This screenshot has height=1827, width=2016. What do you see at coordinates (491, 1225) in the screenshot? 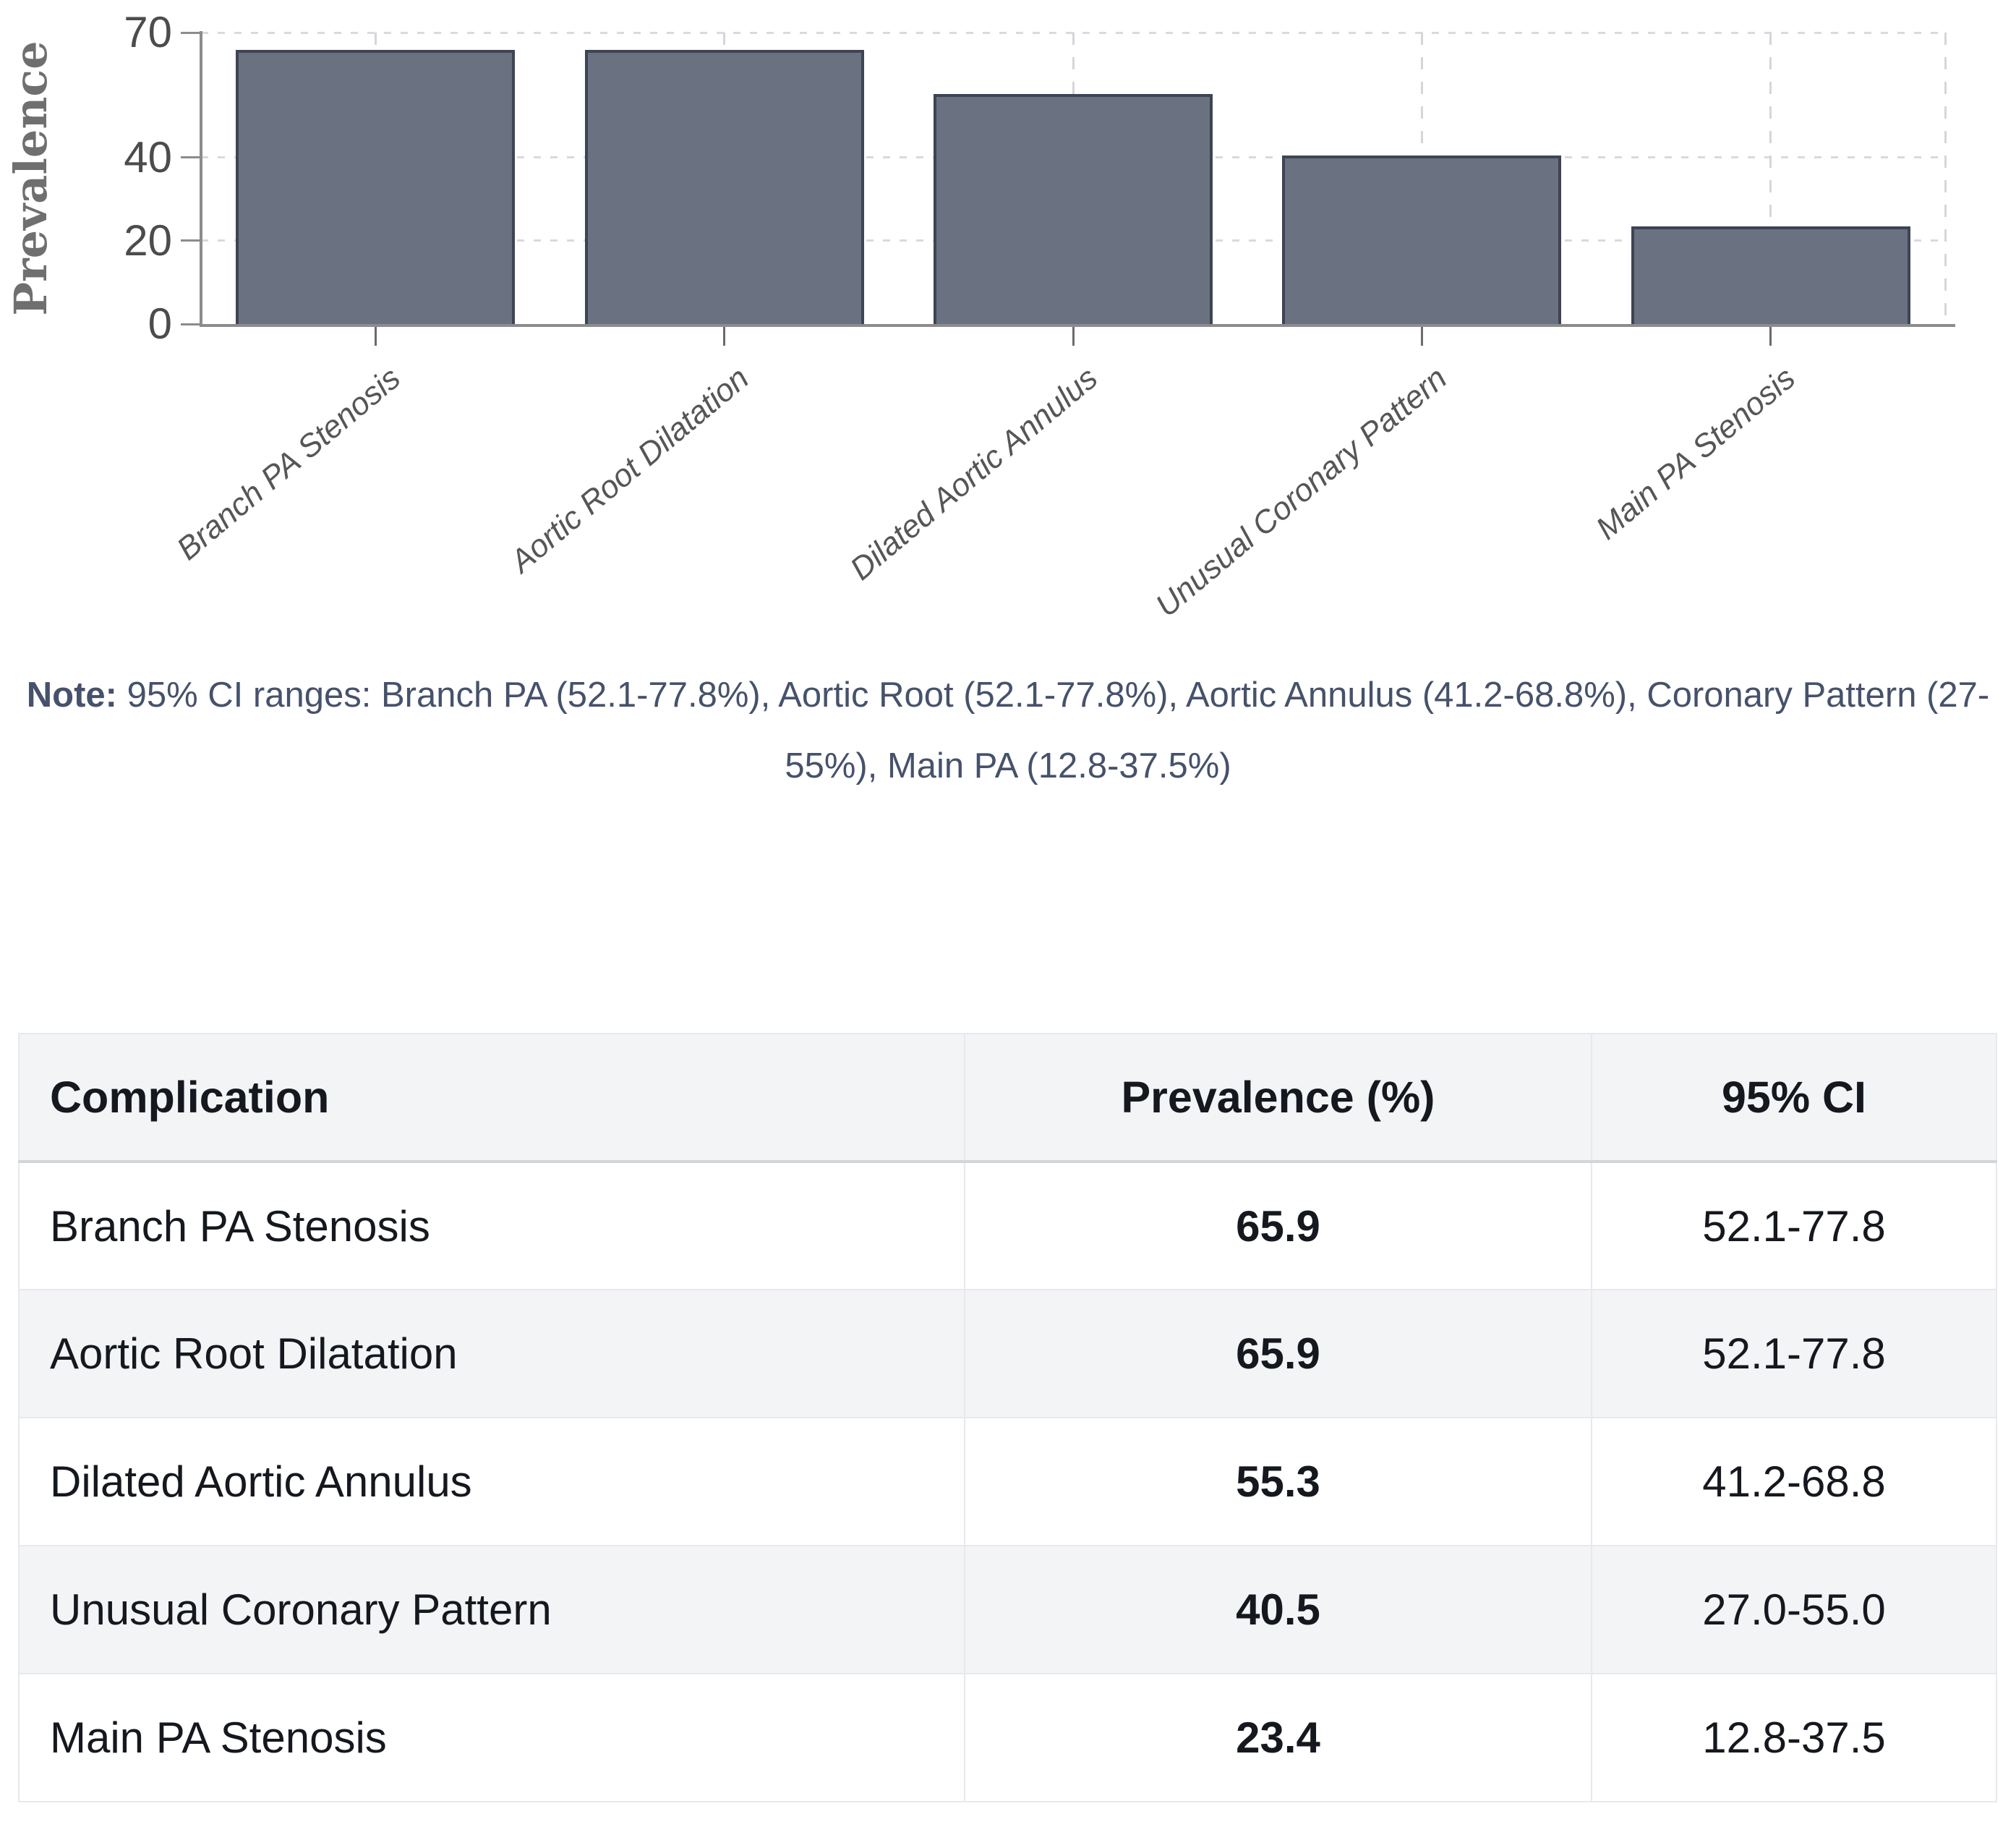
I see `cell-complication: Branch PA Stenosis` at bounding box center [491, 1225].